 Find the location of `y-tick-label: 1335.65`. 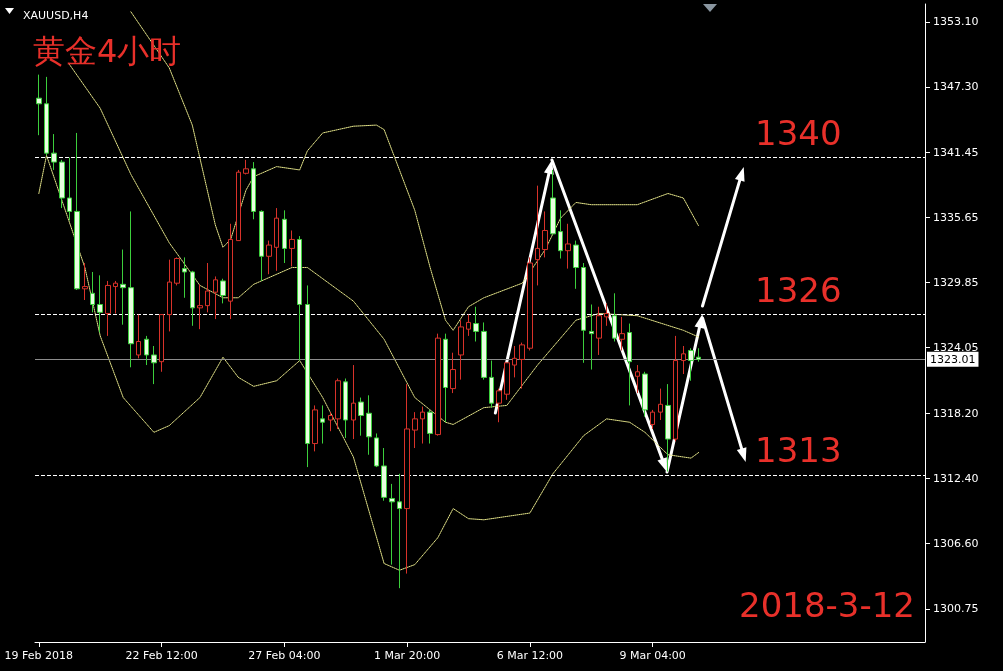

y-tick-label: 1335.65 is located at coordinates (956, 218).